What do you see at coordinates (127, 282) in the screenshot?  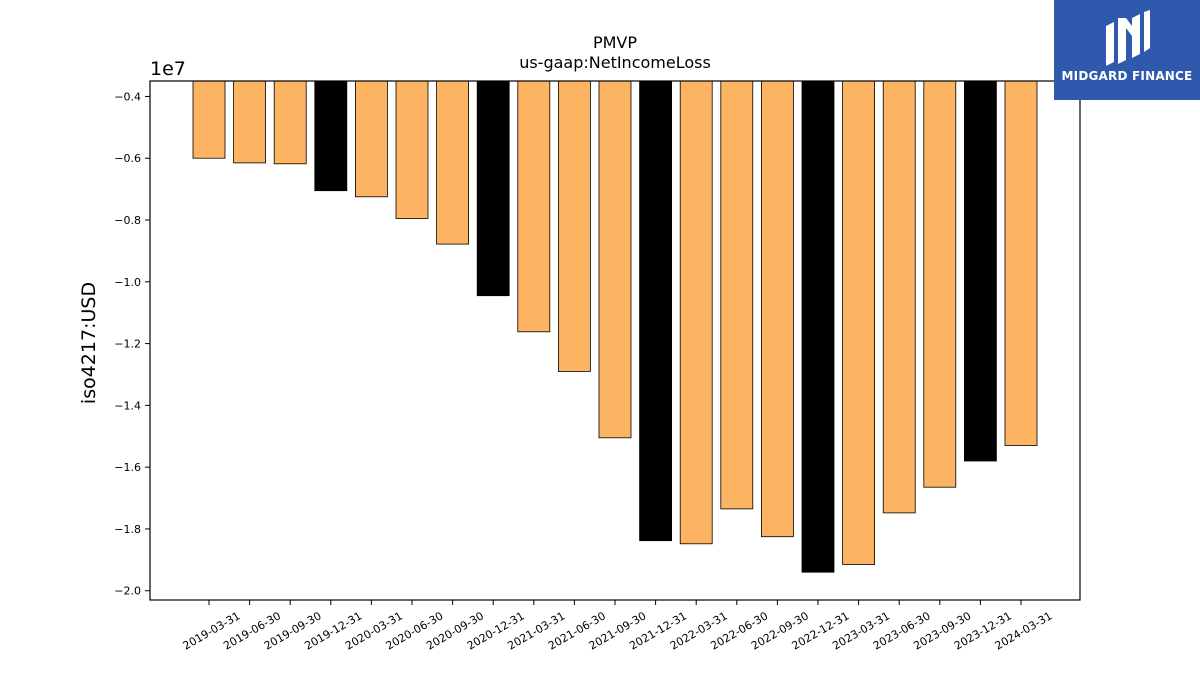 I see `y-tick-label: −1.0` at bounding box center [127, 282].